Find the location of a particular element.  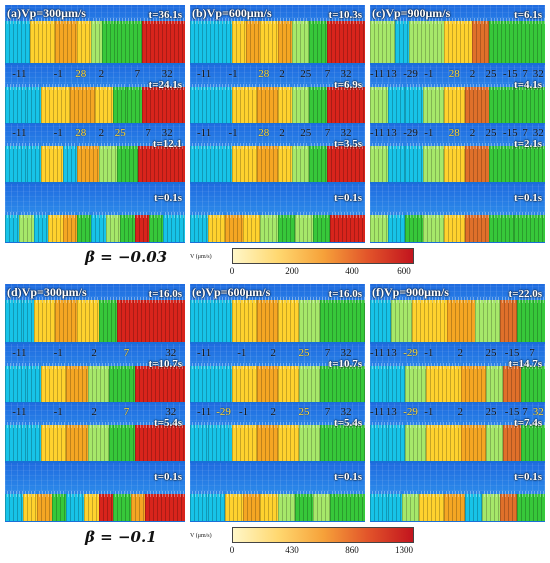

simulation-frame: -11 -1 2 7 32 t=5.4s is located at coordinates (95, 432).